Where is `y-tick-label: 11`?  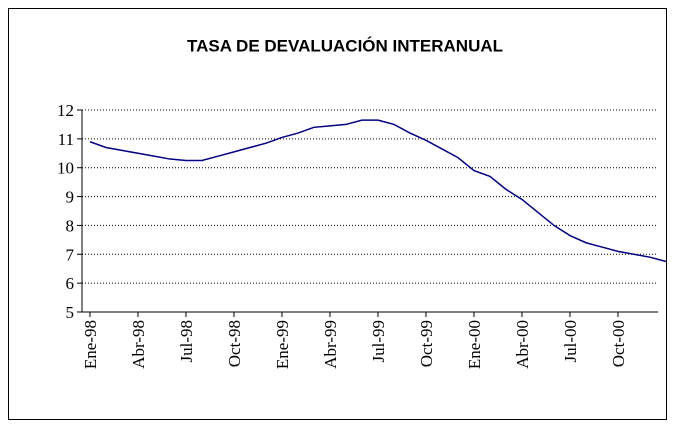 y-tick-label: 11 is located at coordinates (66, 139).